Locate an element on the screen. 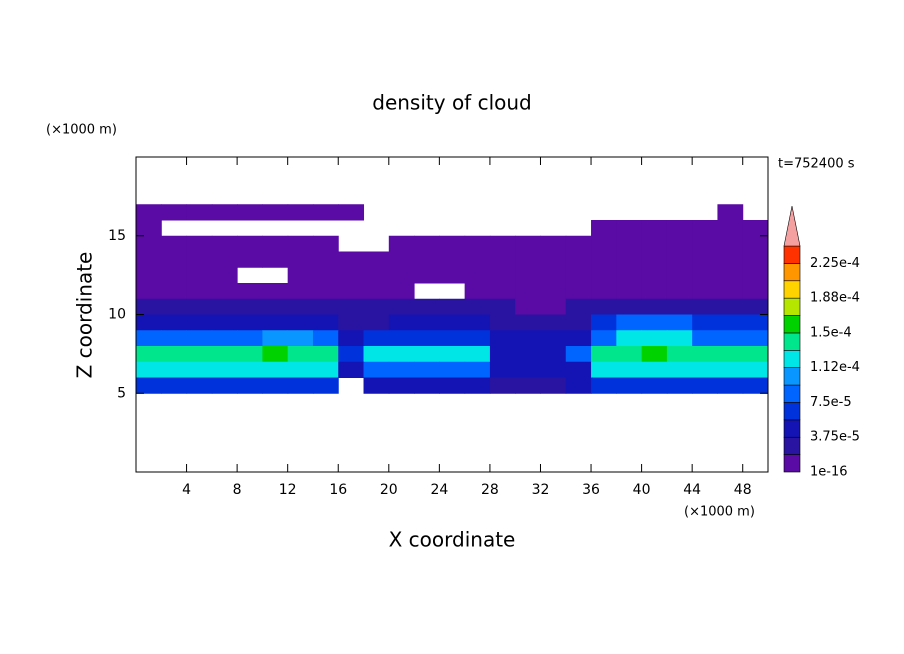  colorbar-label: 1.12e-4 is located at coordinates (835, 367).